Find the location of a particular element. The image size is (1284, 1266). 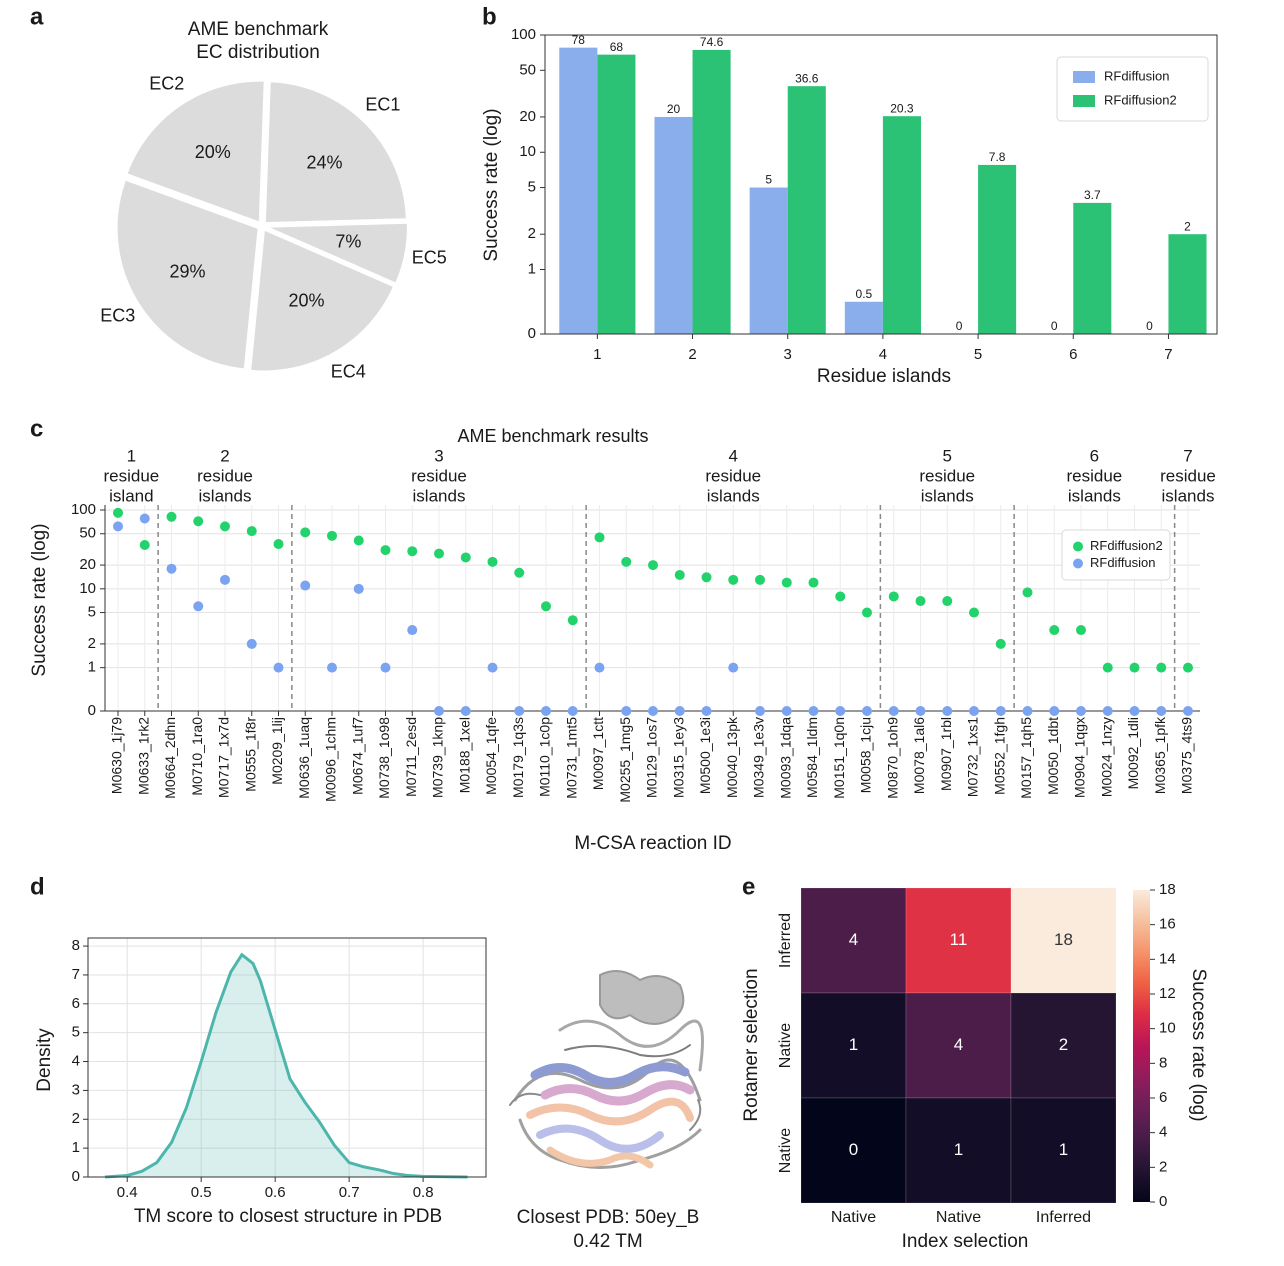

value-label: 5 is located at coordinates (768, 180).